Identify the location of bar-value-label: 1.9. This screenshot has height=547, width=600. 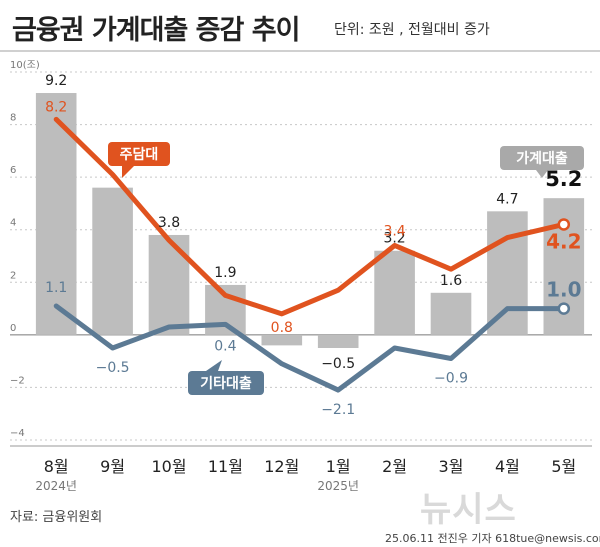
(225, 273).